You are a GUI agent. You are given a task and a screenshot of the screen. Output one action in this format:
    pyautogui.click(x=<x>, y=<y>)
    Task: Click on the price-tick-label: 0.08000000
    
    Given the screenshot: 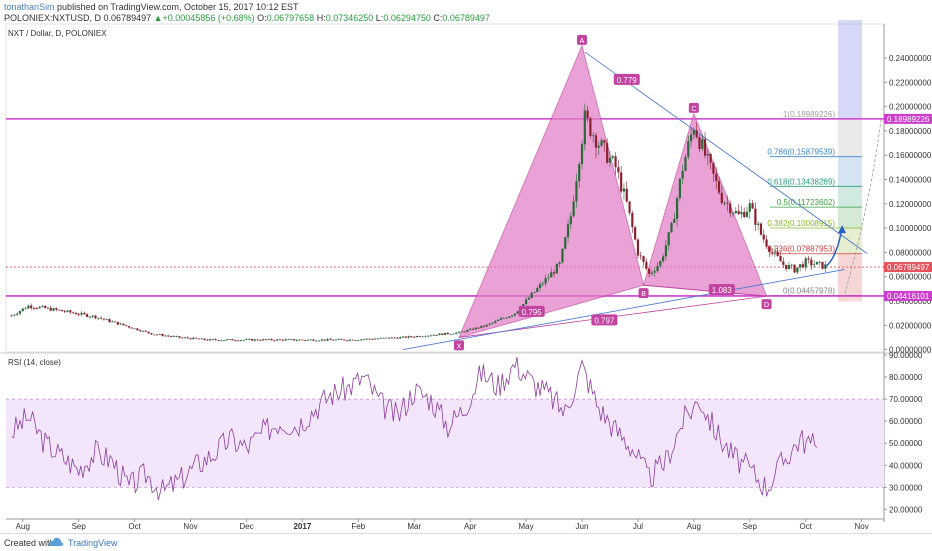 What is the action you would take?
    pyautogui.click(x=910, y=252)
    